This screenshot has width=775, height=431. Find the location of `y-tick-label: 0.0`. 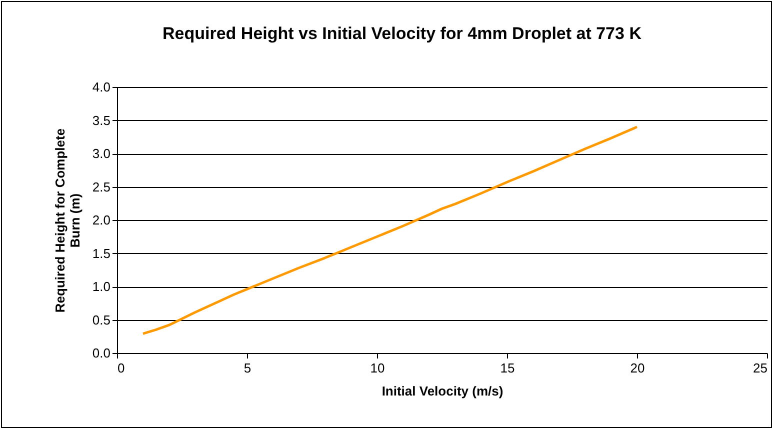

y-tick-label: 0.0 is located at coordinates (101, 353).